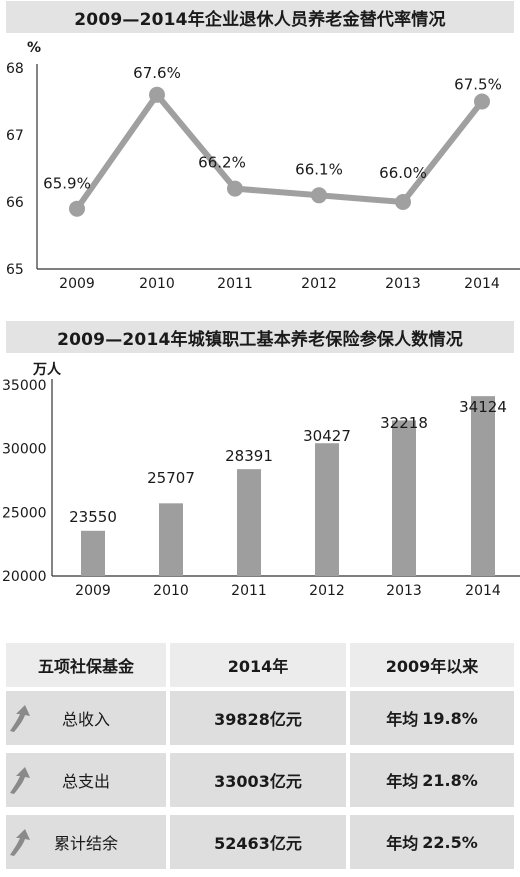 This screenshot has height=877, width=520. I want to click on series-line, so click(279, 151).